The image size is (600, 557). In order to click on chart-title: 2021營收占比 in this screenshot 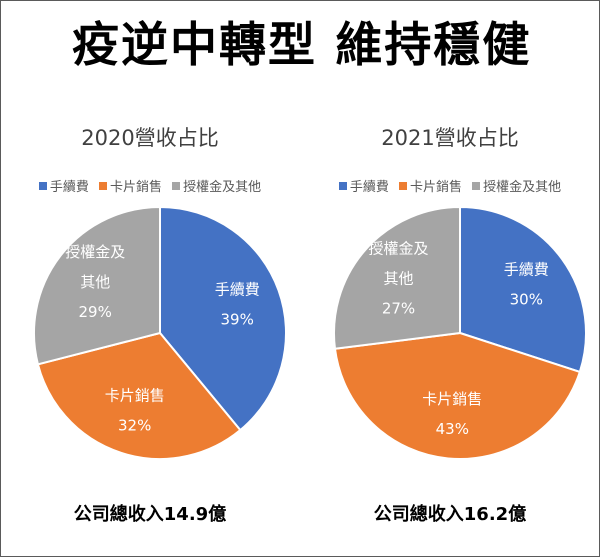, I will do `click(450, 138)`.